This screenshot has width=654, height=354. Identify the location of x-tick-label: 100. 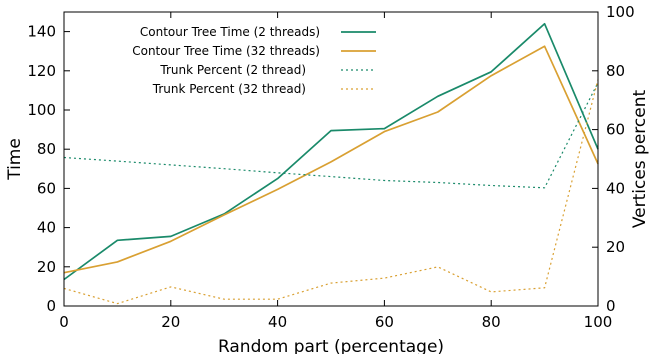
(598, 322).